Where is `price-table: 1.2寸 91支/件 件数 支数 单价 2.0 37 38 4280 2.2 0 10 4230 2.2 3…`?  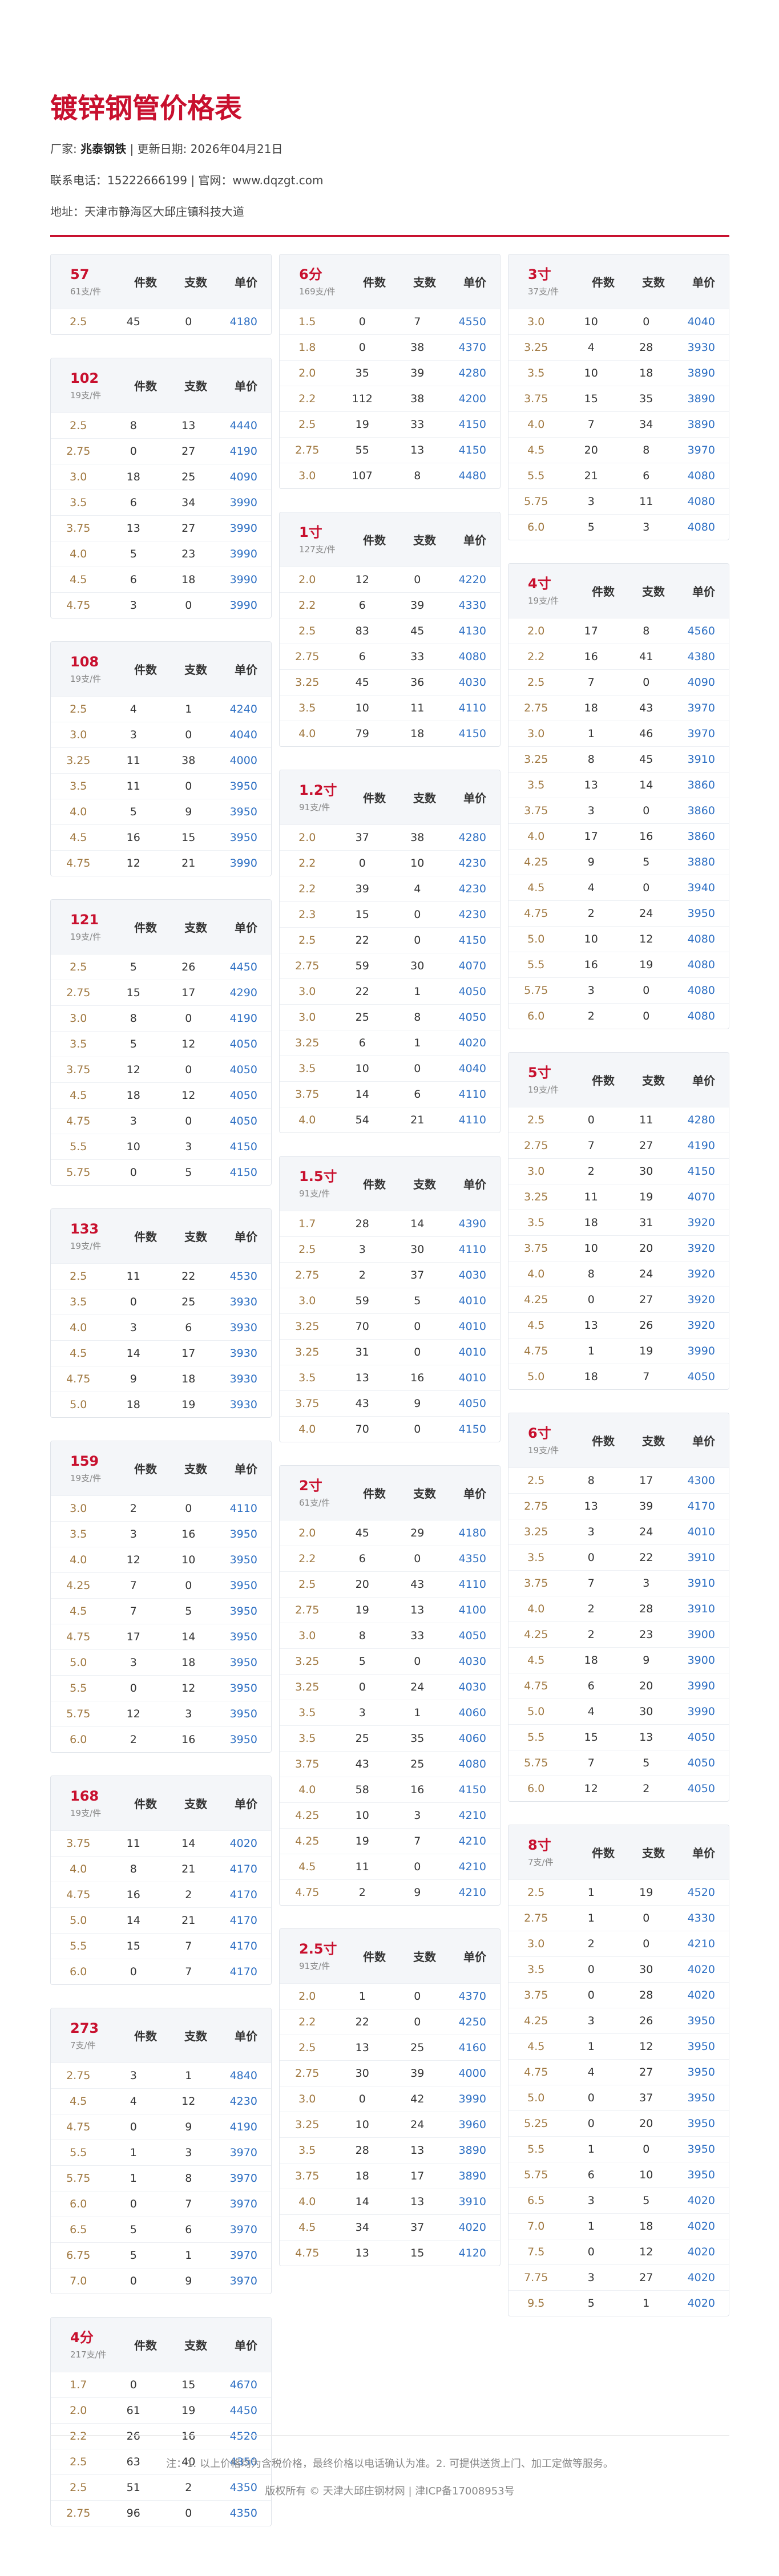
price-table: 1.2寸 91支/件 件数 支数 单价 2.0 37 38 4280 2.2 0 10 4230 2.2 3… is located at coordinates (390, 951).